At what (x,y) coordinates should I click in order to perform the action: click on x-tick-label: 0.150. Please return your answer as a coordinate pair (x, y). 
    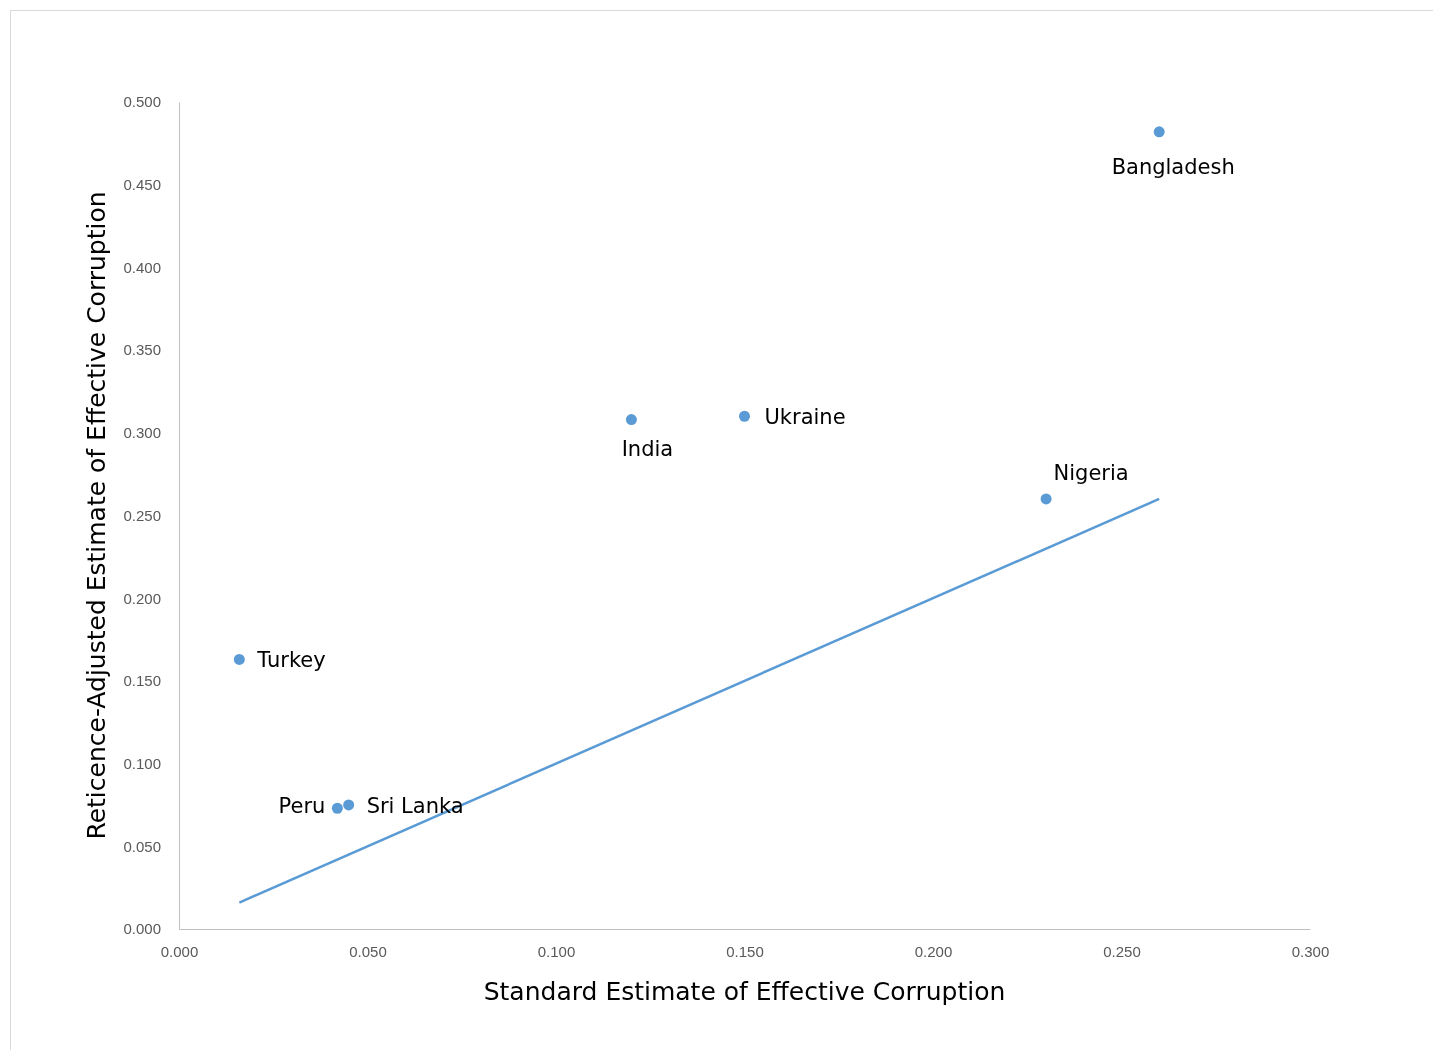
    Looking at the image, I should click on (745, 951).